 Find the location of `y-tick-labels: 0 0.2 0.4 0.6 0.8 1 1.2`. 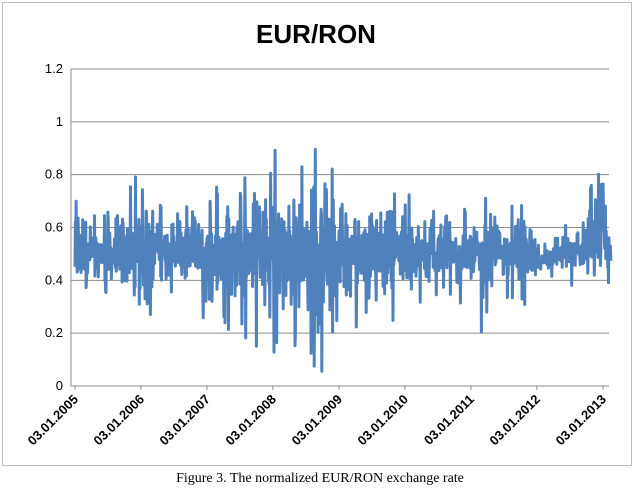

y-tick-labels: 0 0.2 0.4 0.6 0.8 1 1.2 is located at coordinates (54, 227).